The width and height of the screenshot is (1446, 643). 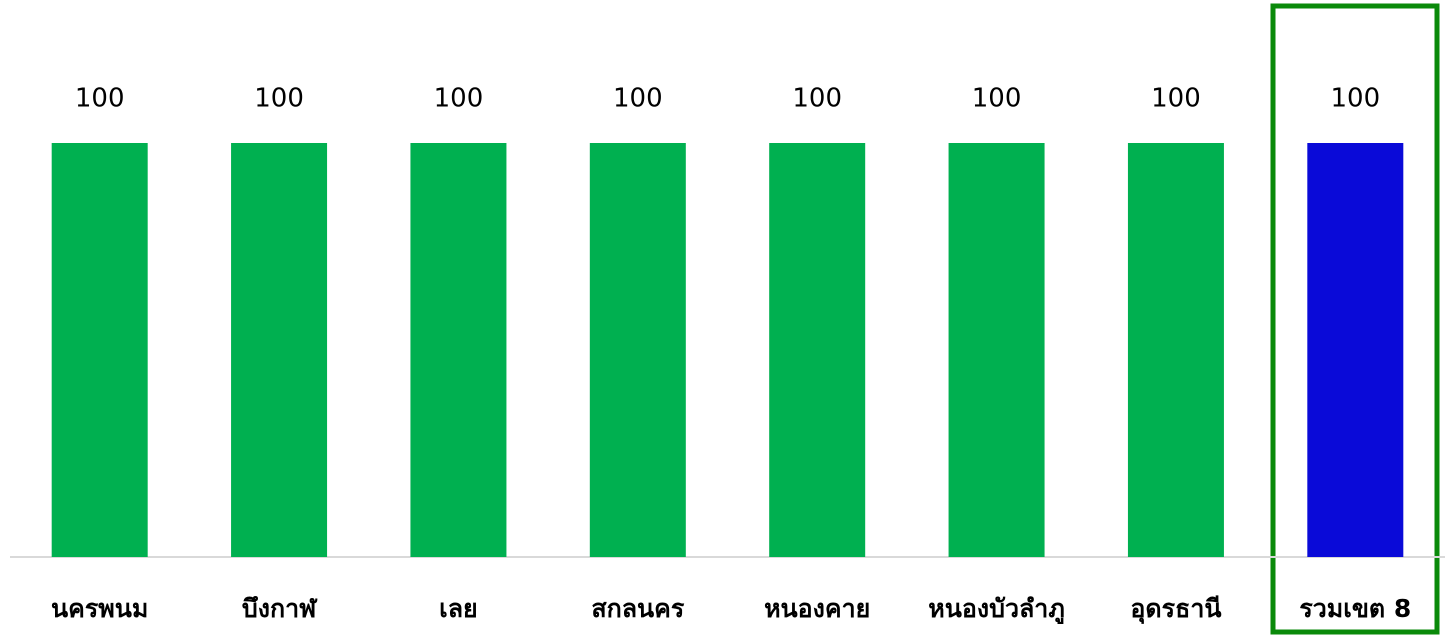 I want to click on x-tick-label: รวมเขต 8, so click(x=1355, y=608).